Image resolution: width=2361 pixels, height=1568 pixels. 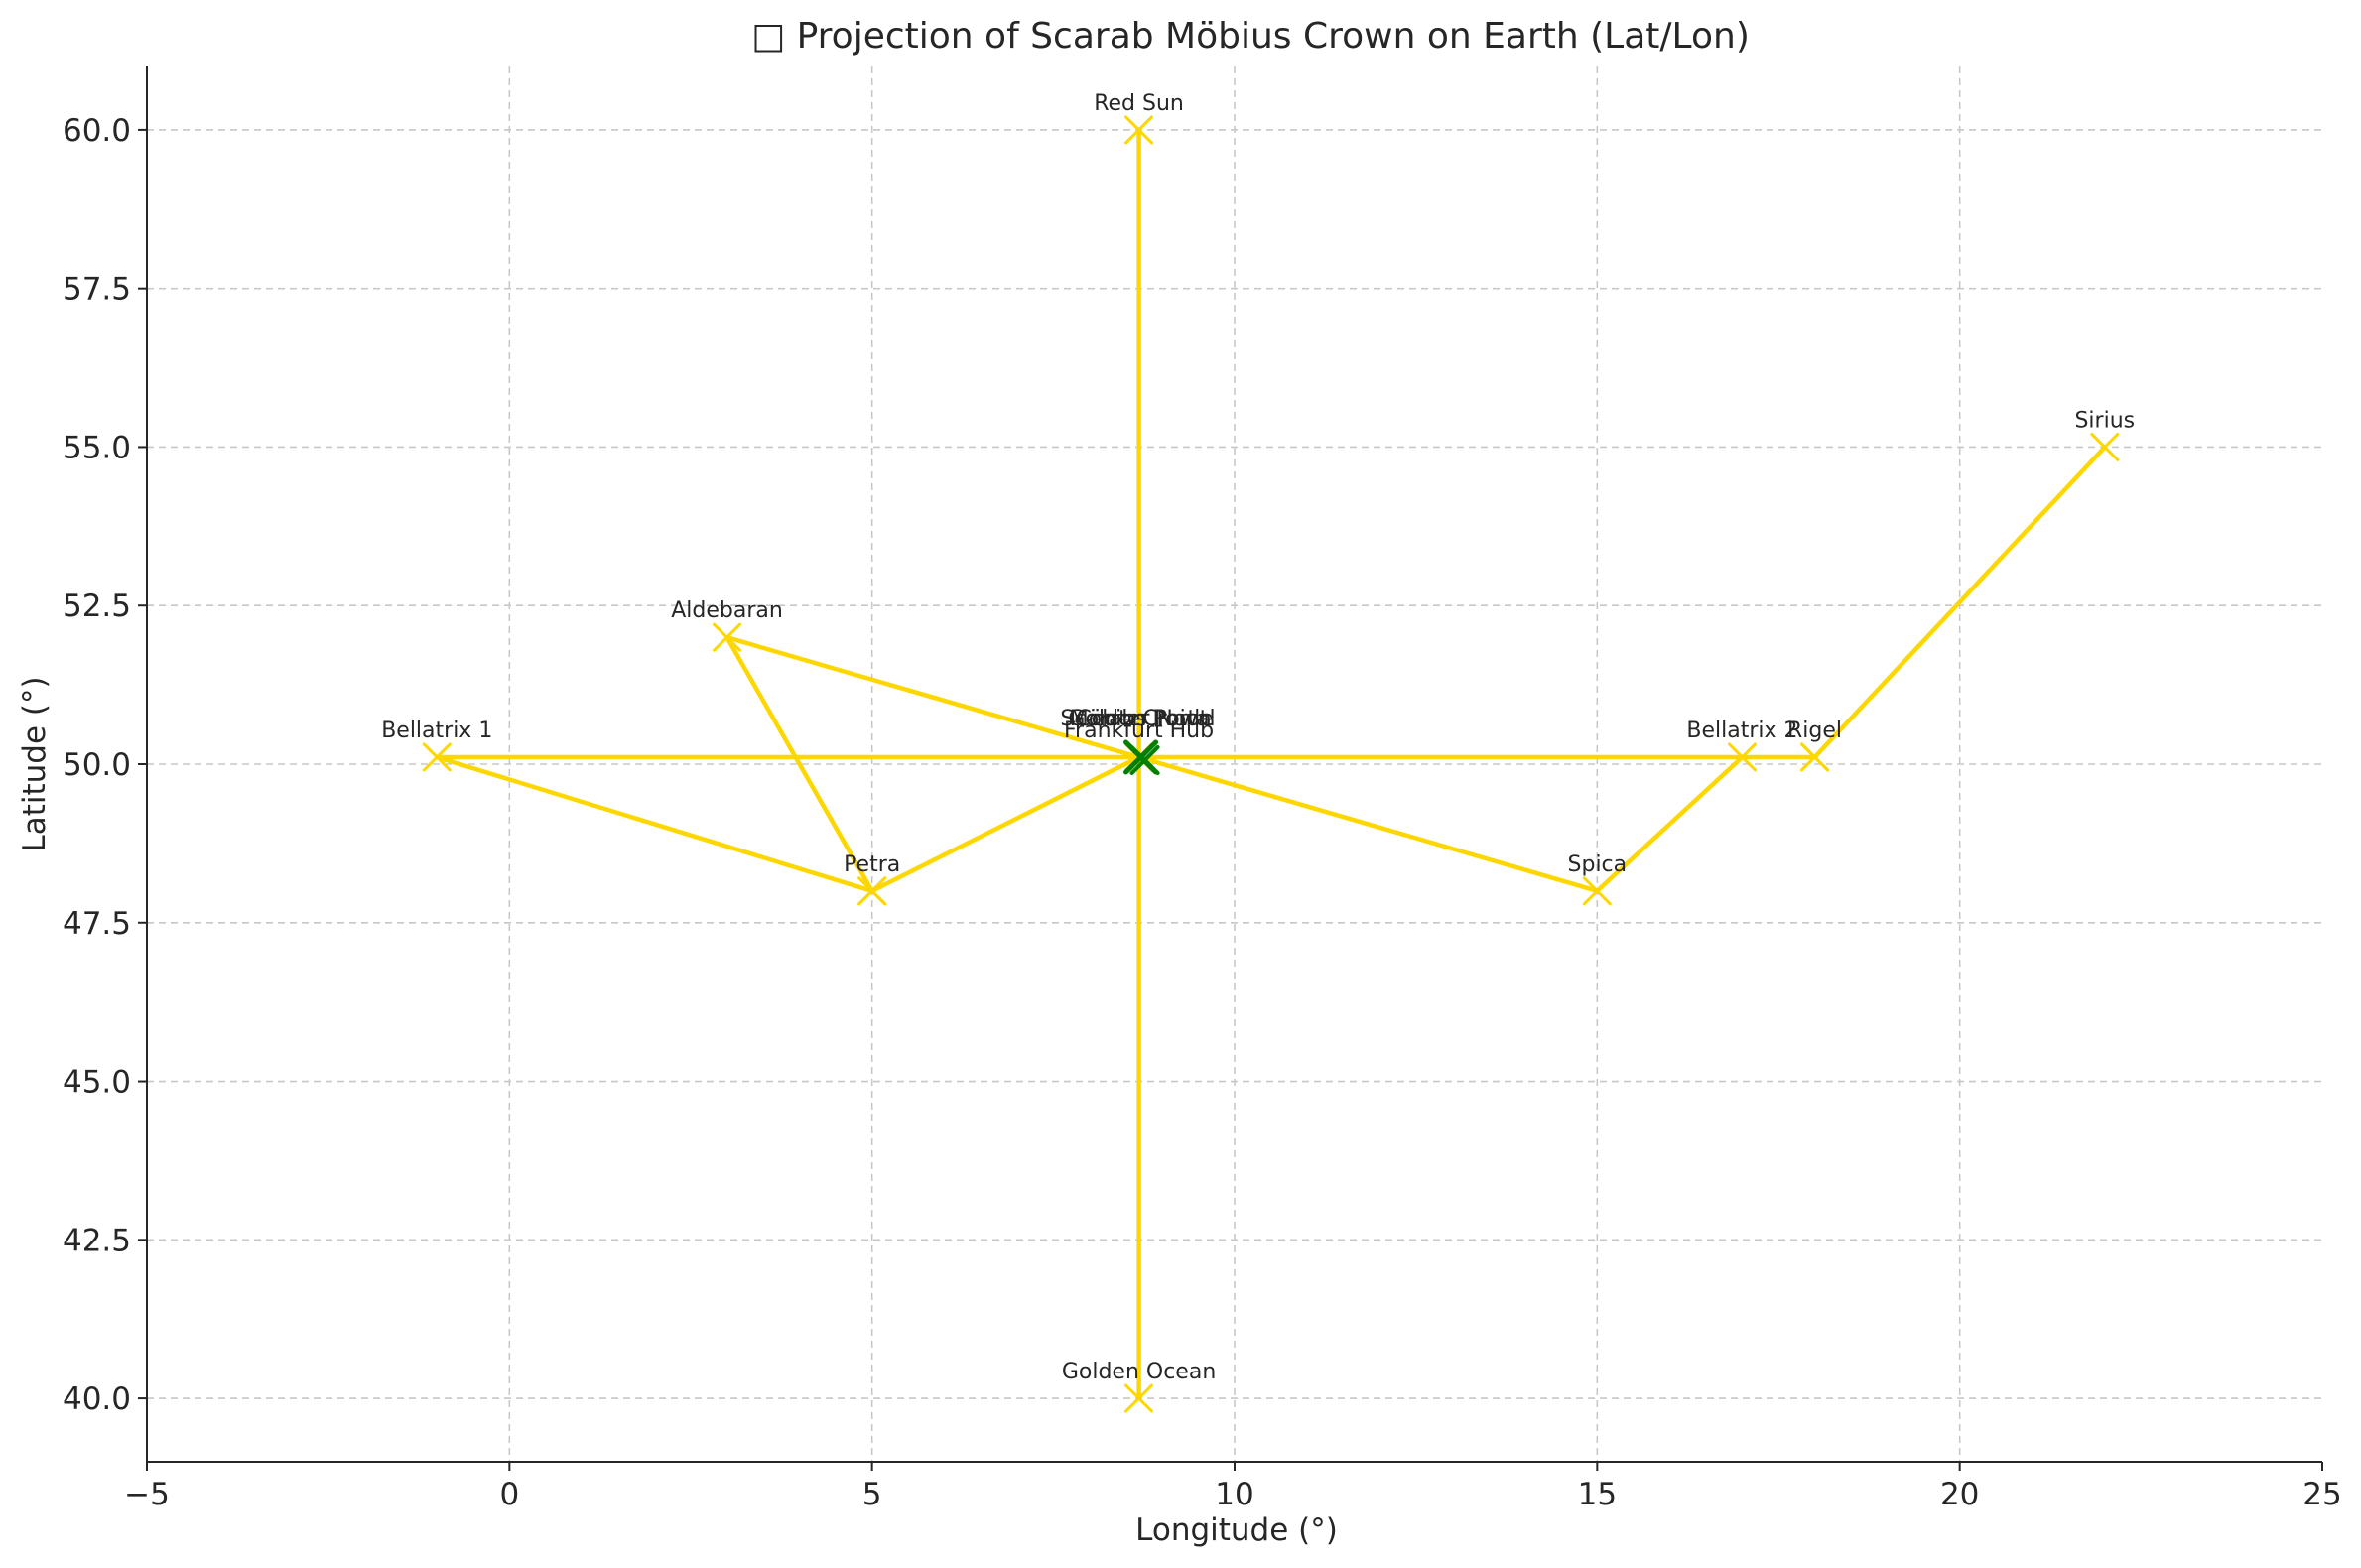 What do you see at coordinates (1234, 1494) in the screenshot?
I see `x-tick-label: 10` at bounding box center [1234, 1494].